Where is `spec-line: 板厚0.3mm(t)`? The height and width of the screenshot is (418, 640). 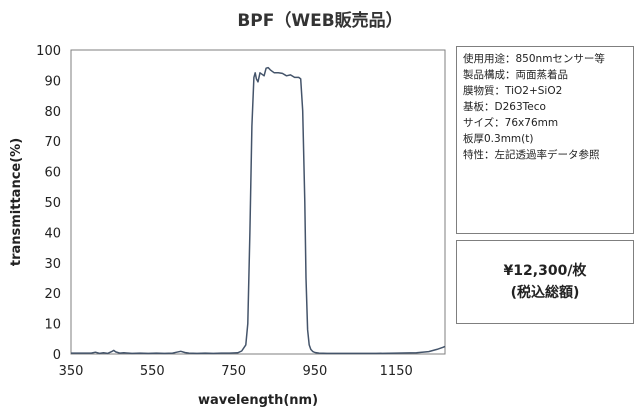
spec-line: 板厚0.3mm(t) is located at coordinates (498, 139).